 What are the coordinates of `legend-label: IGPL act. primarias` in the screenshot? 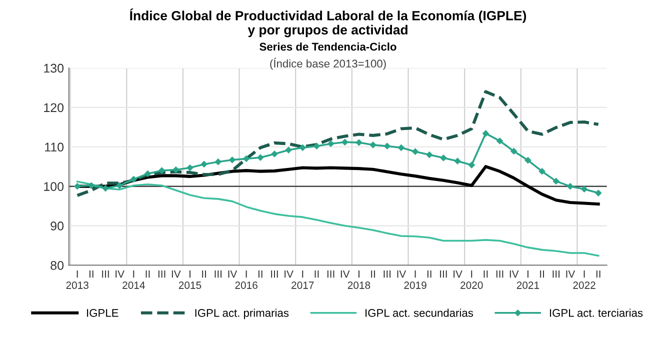 It's located at (242, 314).